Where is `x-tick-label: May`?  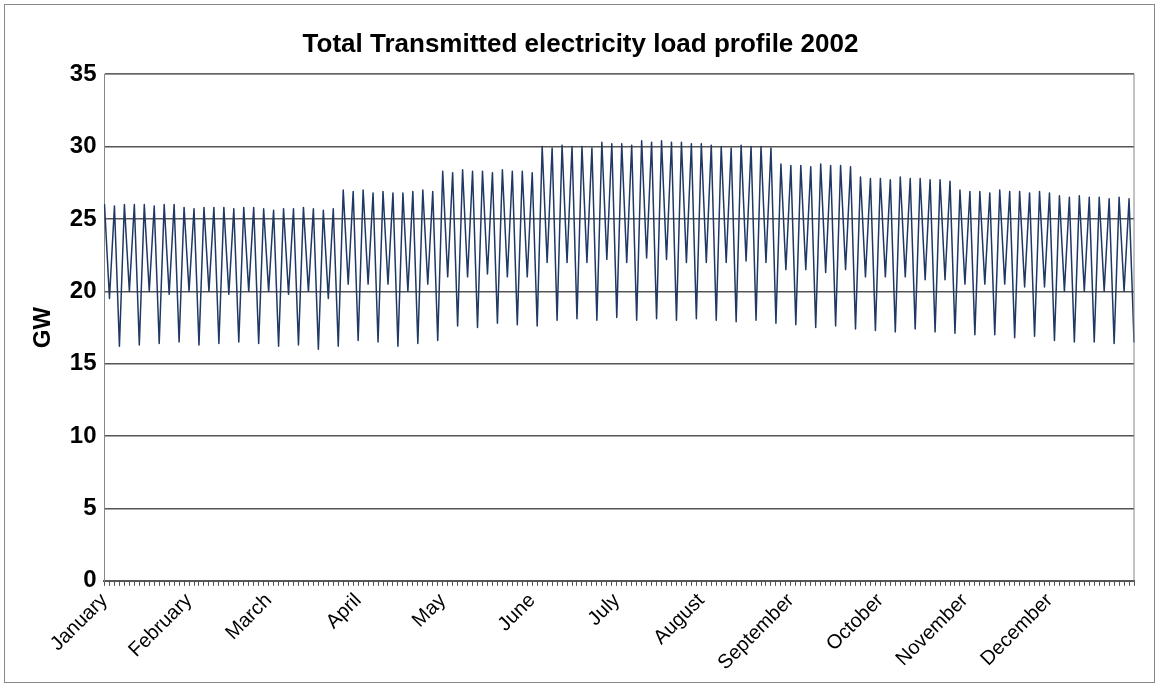
x-tick-label: May is located at coordinates (428, 609).